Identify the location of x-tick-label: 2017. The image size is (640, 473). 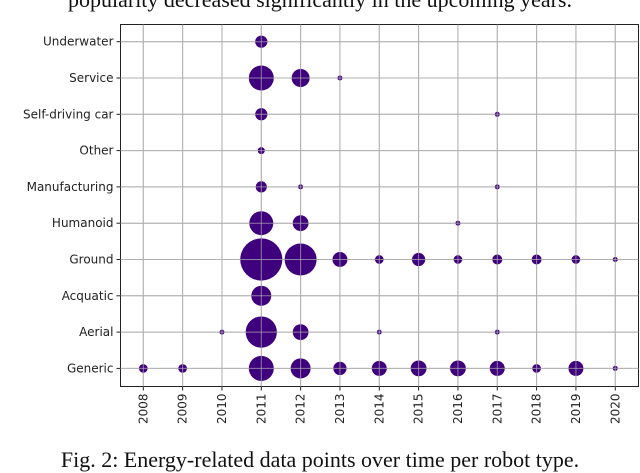
(497, 409).